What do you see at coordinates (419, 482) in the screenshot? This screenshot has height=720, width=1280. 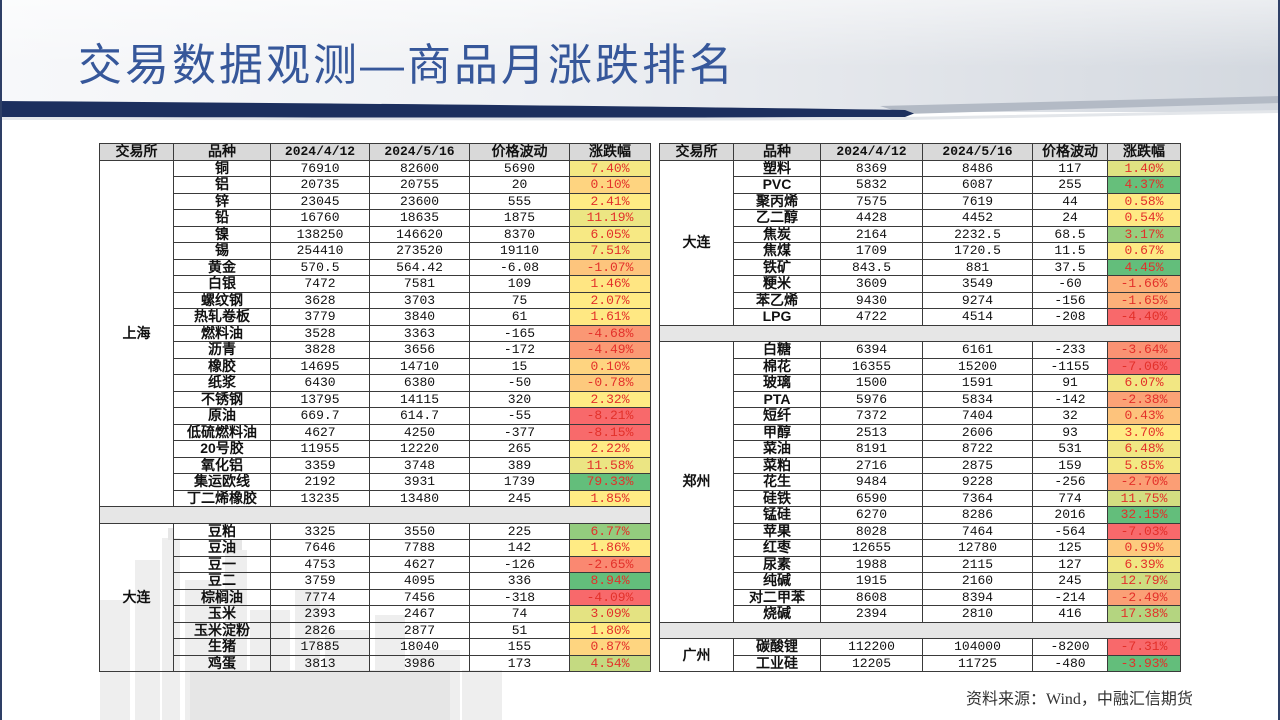 I see `price-end-cell: 3931` at bounding box center [419, 482].